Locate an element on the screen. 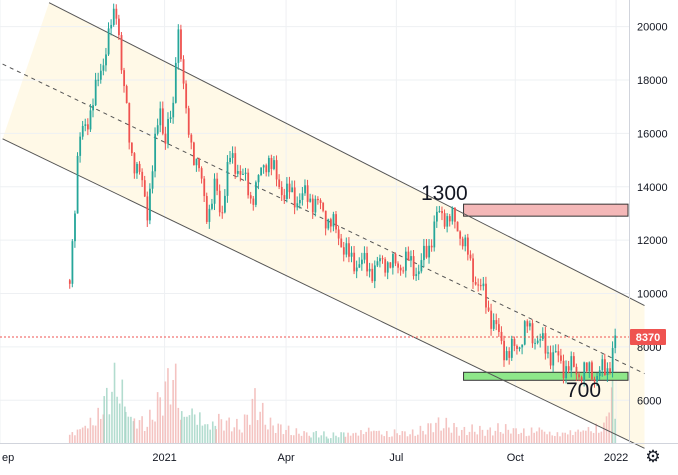  y-tick-label: 18000 is located at coordinates (652, 81).